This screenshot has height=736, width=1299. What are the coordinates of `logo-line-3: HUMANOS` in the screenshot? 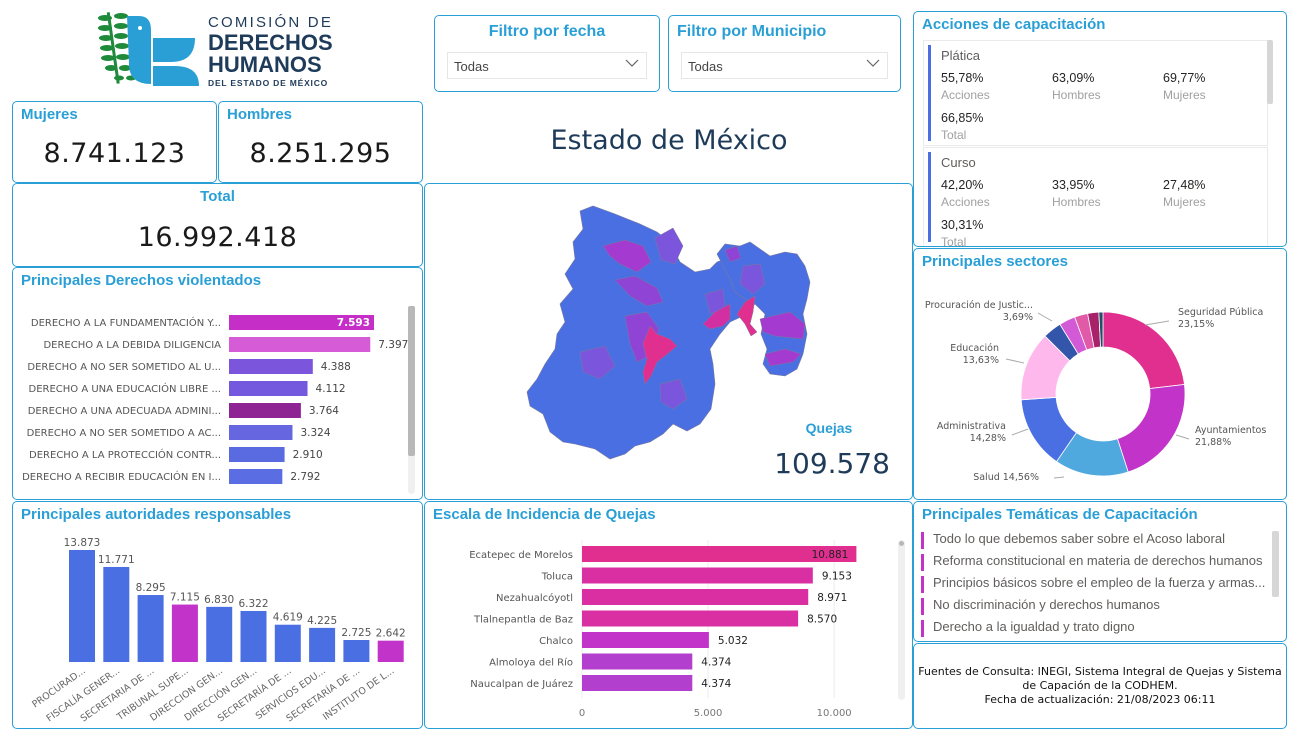 It's located at (265, 64).